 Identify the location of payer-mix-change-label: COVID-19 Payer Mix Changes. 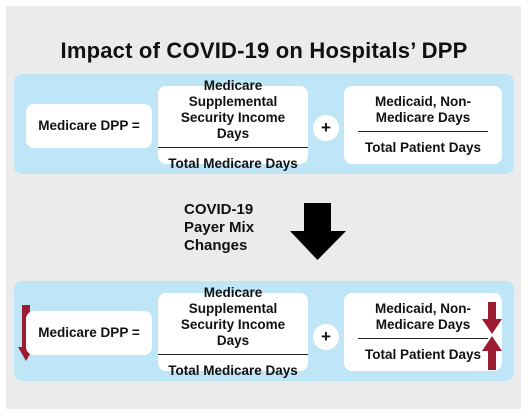
(219, 227).